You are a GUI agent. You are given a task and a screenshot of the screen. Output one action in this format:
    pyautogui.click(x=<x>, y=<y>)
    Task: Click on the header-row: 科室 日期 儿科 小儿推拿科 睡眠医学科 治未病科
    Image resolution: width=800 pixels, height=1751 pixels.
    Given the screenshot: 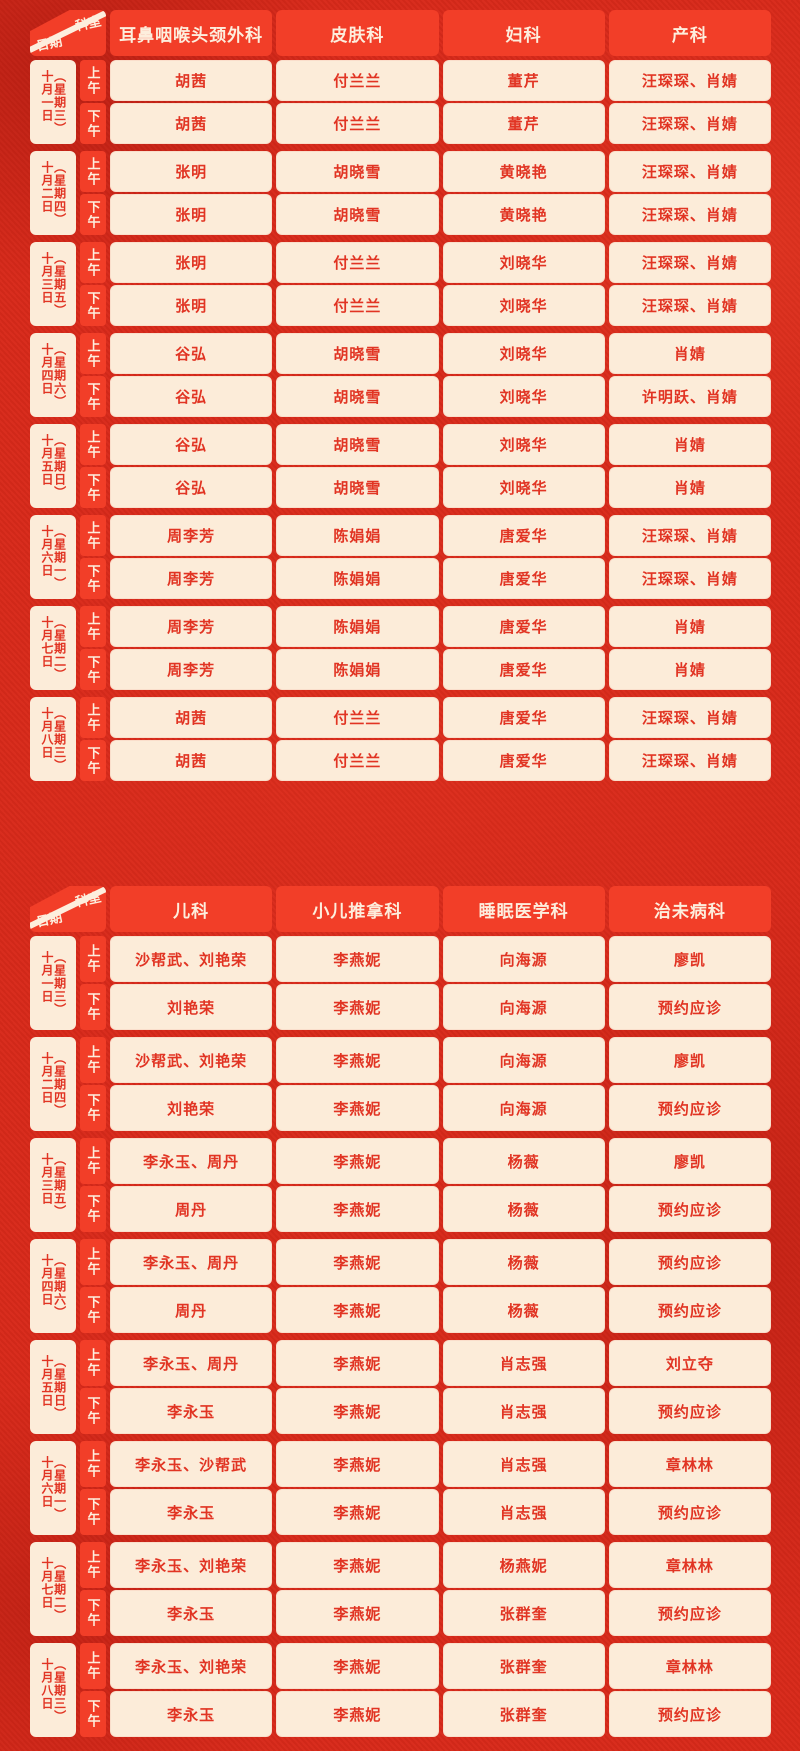 What is the action you would take?
    pyautogui.click(x=400, y=909)
    